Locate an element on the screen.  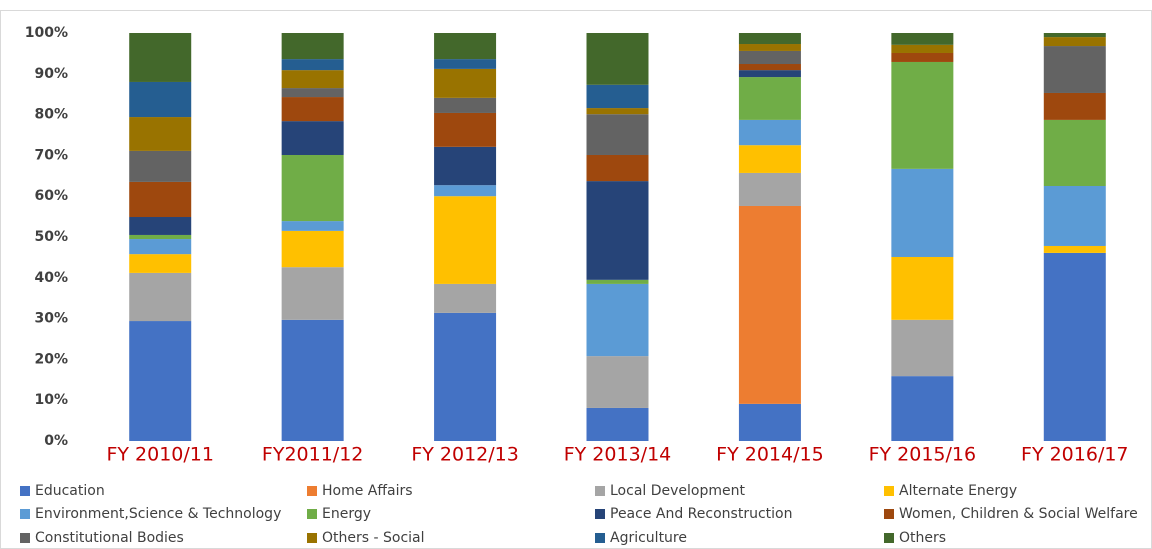
legend-label: Education is located at coordinates (70, 491).